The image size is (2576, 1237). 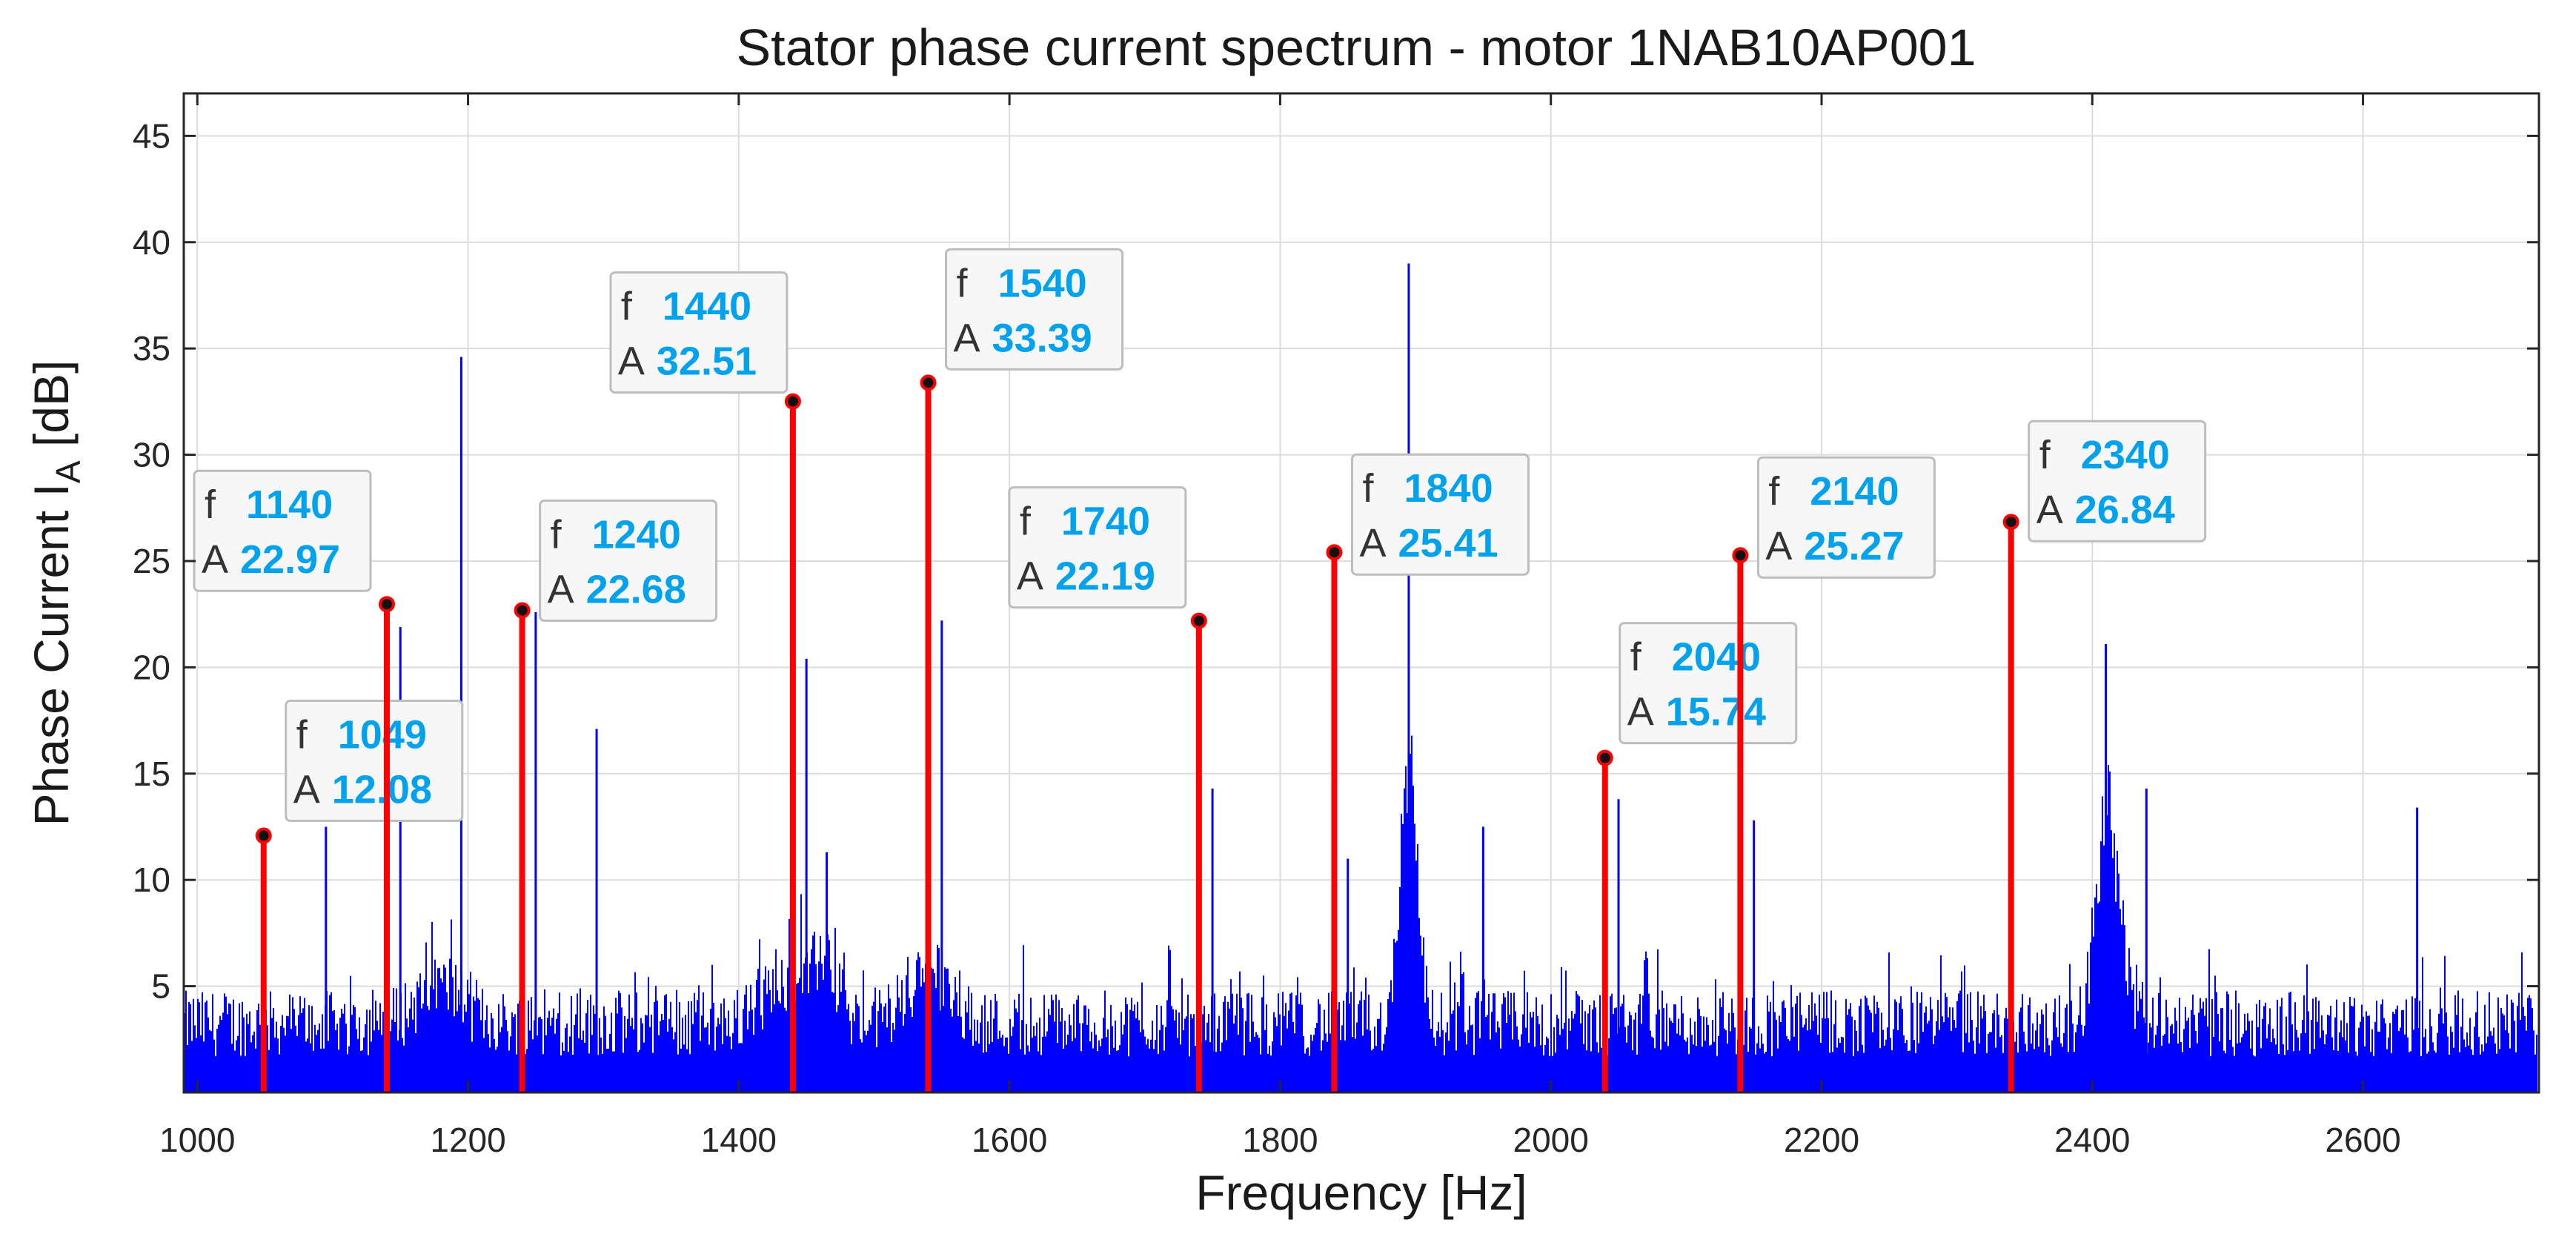 What do you see at coordinates (2125, 455) in the screenshot?
I see `datatip-f-value: 2340` at bounding box center [2125, 455].